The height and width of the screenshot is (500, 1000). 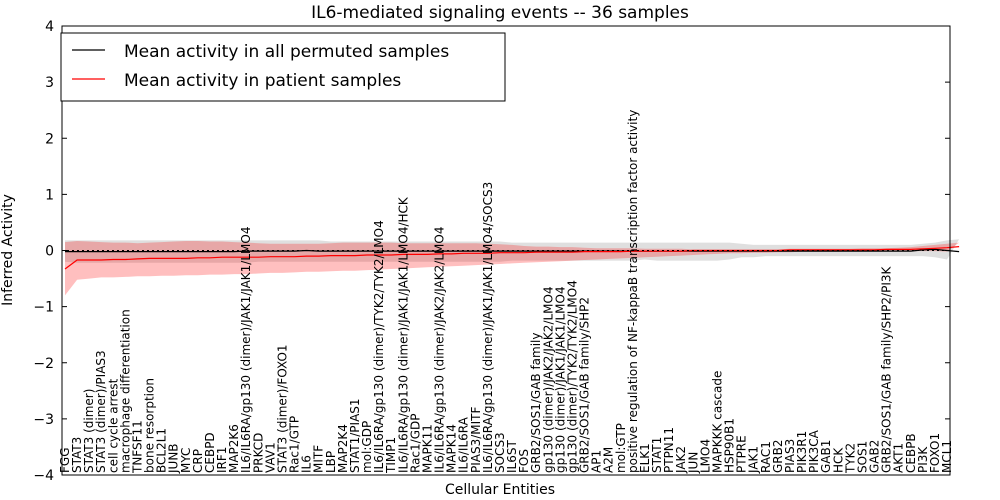 What do you see at coordinates (500, 452) in the screenshot?
I see `x-tick-label: SOCS3` at bounding box center [500, 452].